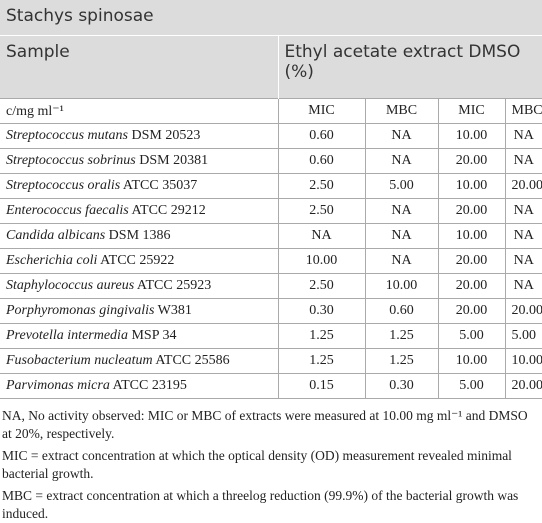 This screenshot has width=542, height=523. What do you see at coordinates (174, 285) in the screenshot?
I see `strain: ATCC 25923` at bounding box center [174, 285].